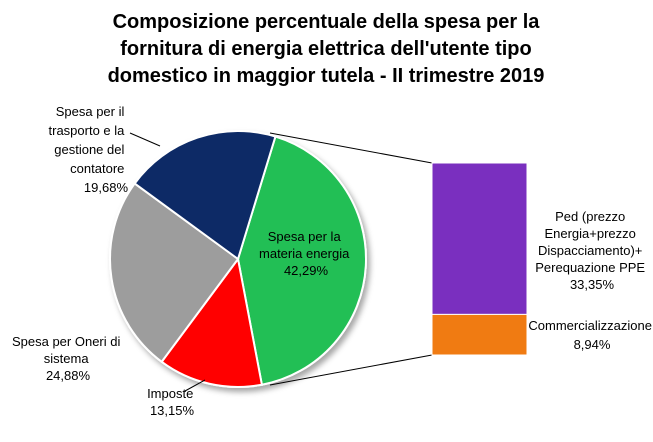  What do you see at coordinates (195, 385) in the screenshot?
I see `leader-line-imposte` at bounding box center [195, 385].